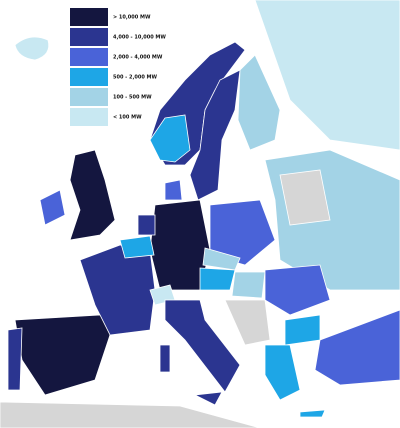  Describe the element at coordinates (327, 75) in the screenshot. I see `north-russia` at that location.